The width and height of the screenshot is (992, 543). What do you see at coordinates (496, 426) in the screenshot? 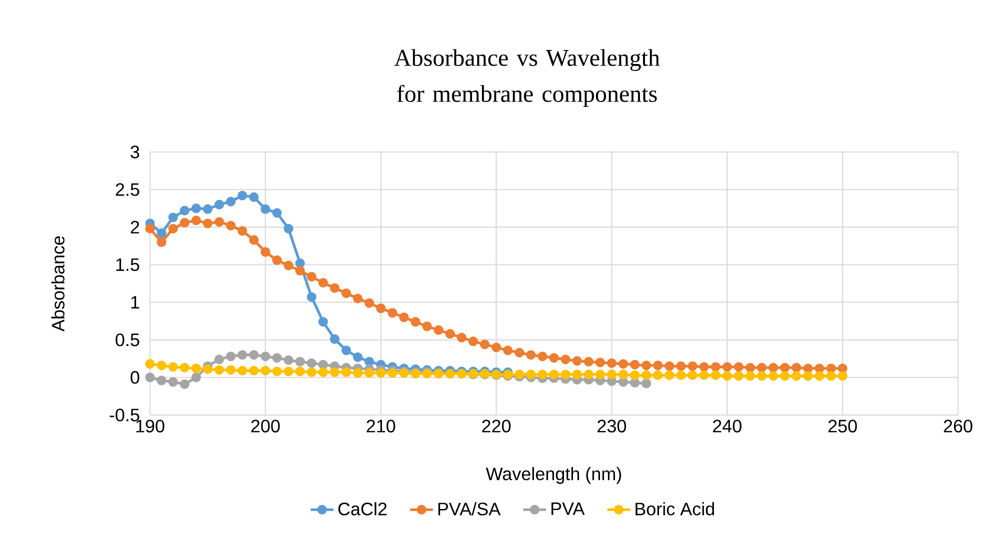
I see `x-tick-label: 220` at bounding box center [496, 426].